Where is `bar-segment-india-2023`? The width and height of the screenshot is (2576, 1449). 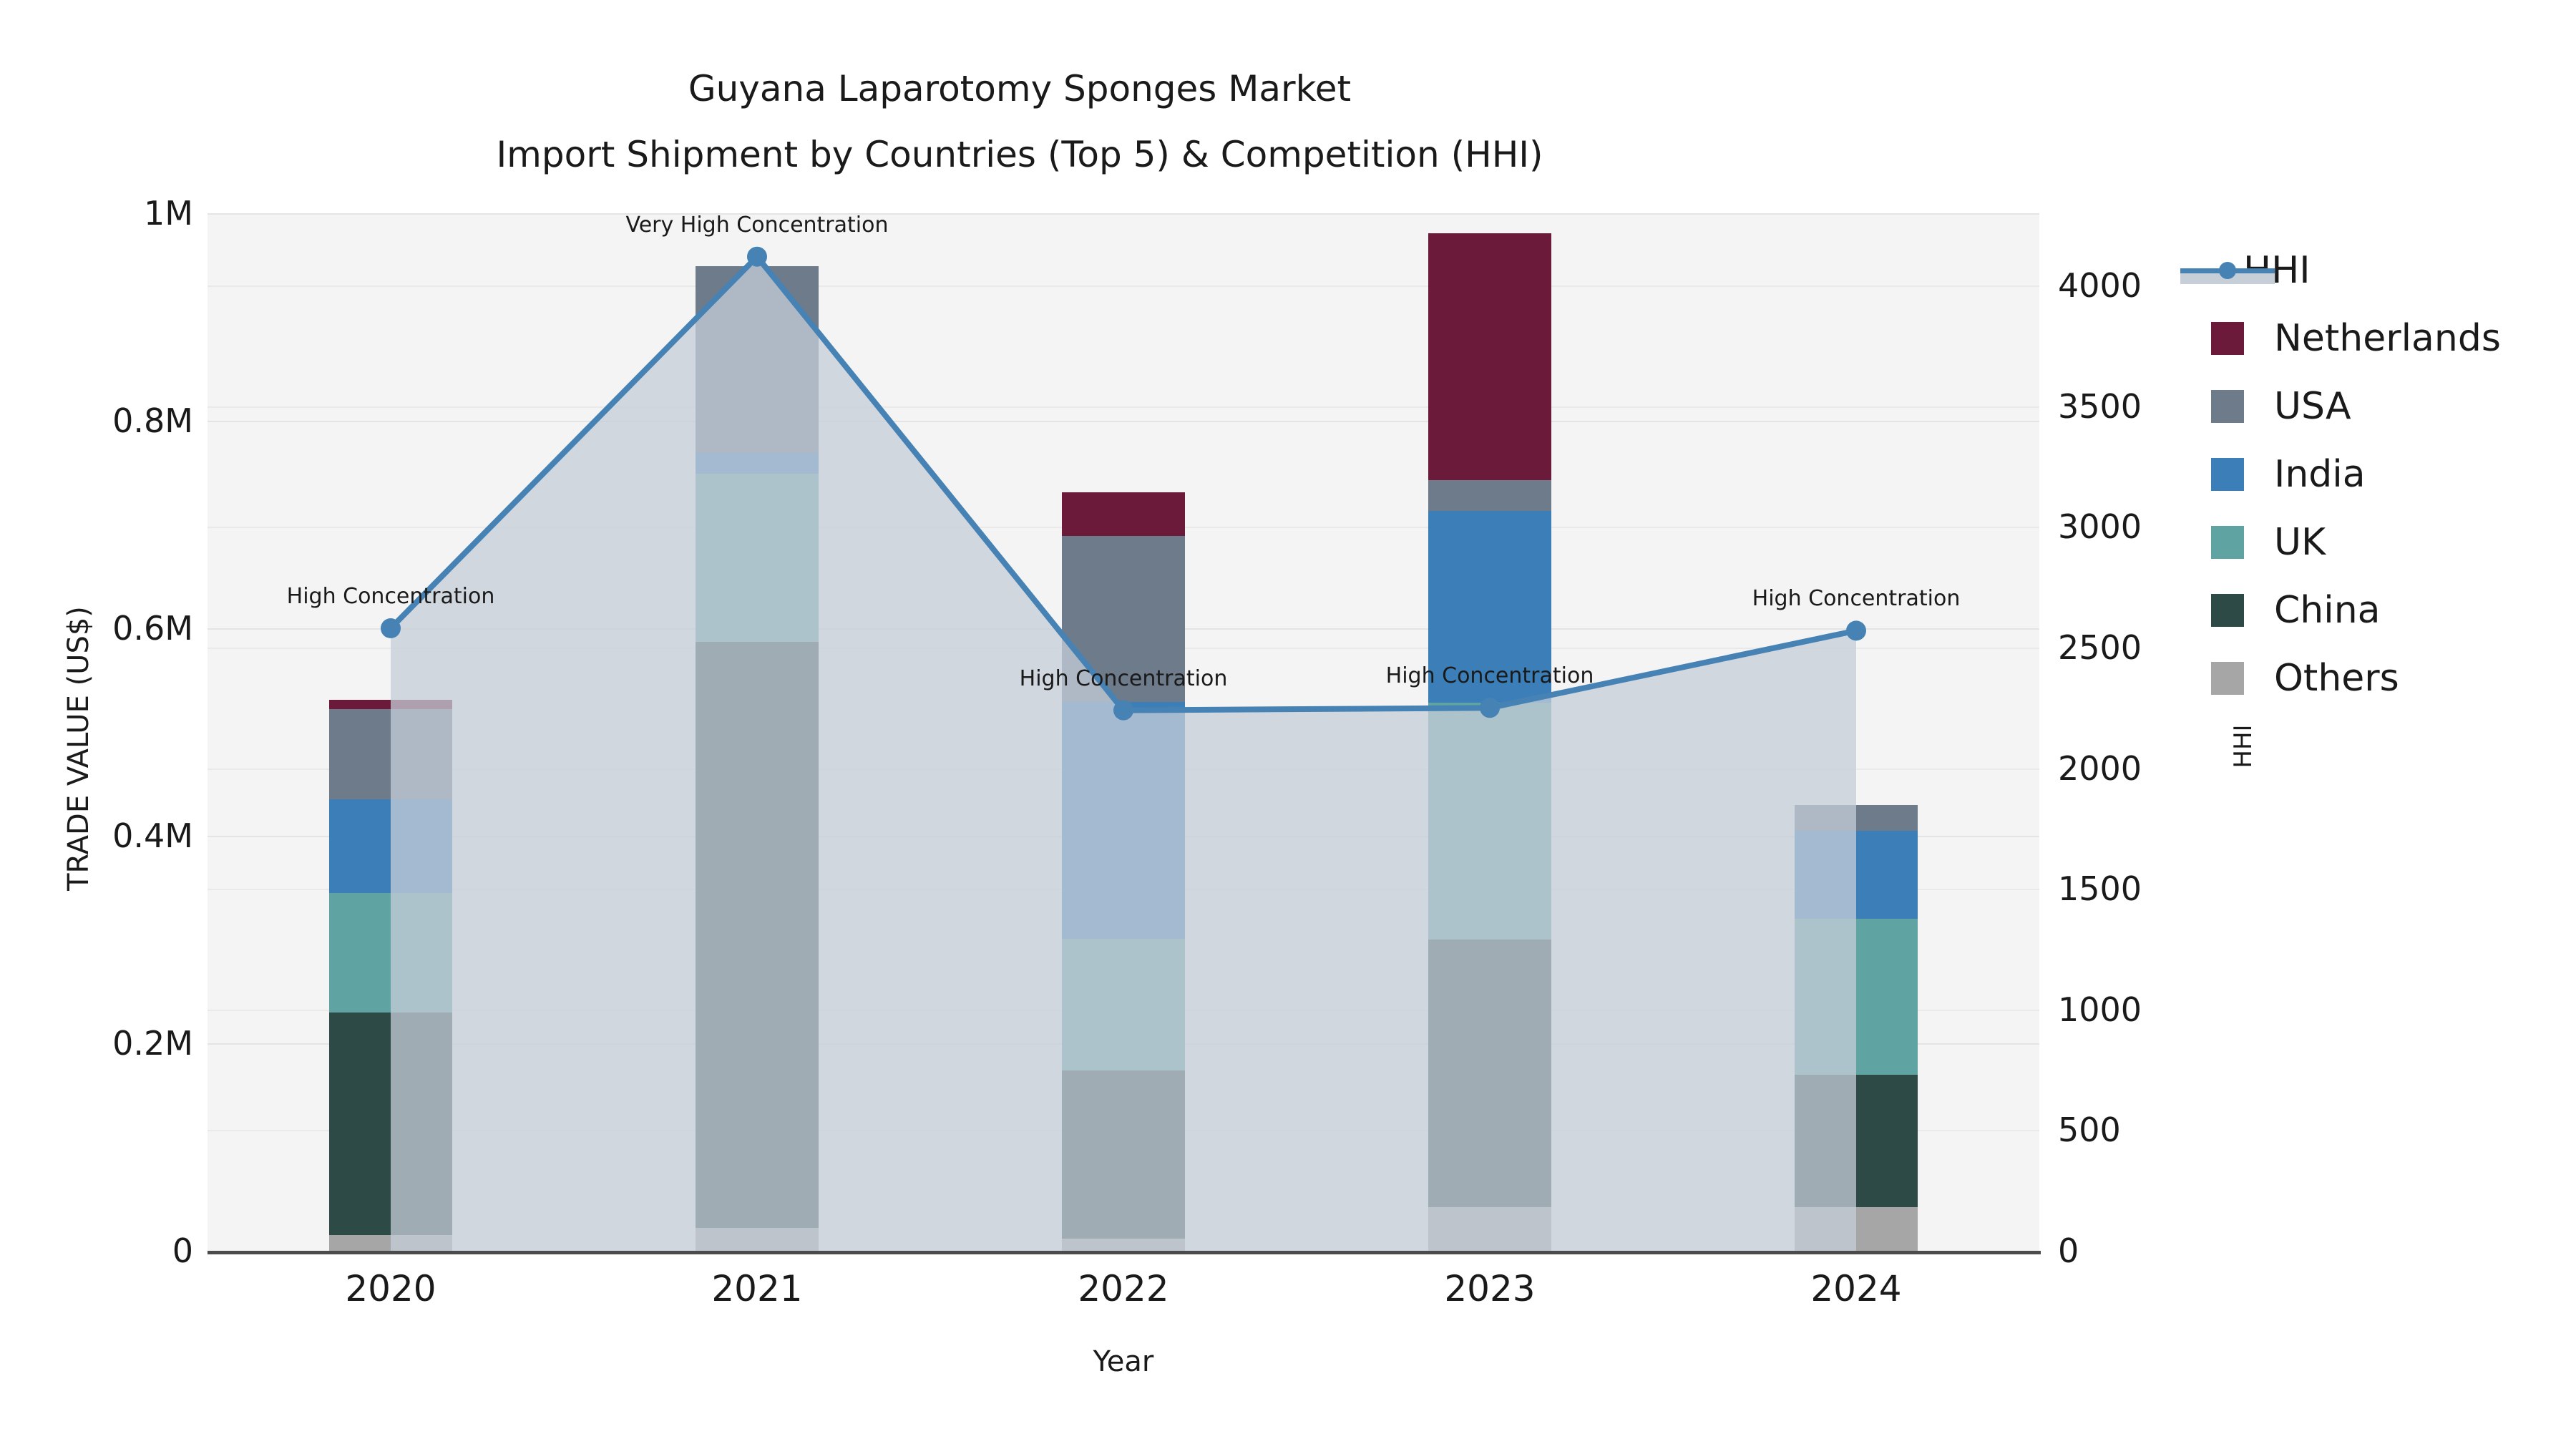
bar-segment-india-2023 is located at coordinates (1489, 607).